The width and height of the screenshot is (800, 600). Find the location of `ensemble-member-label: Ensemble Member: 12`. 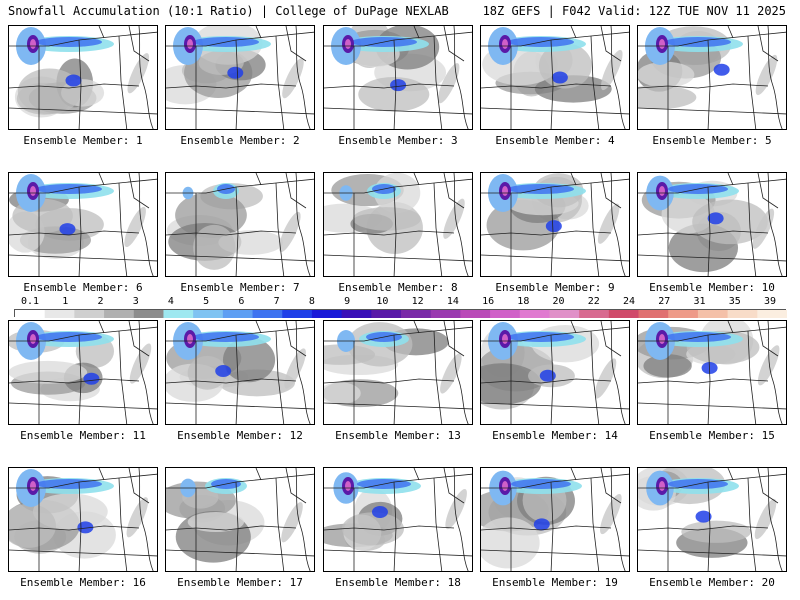

ensemble-member-label: Ensemble Member: 12 is located at coordinates (240, 435).